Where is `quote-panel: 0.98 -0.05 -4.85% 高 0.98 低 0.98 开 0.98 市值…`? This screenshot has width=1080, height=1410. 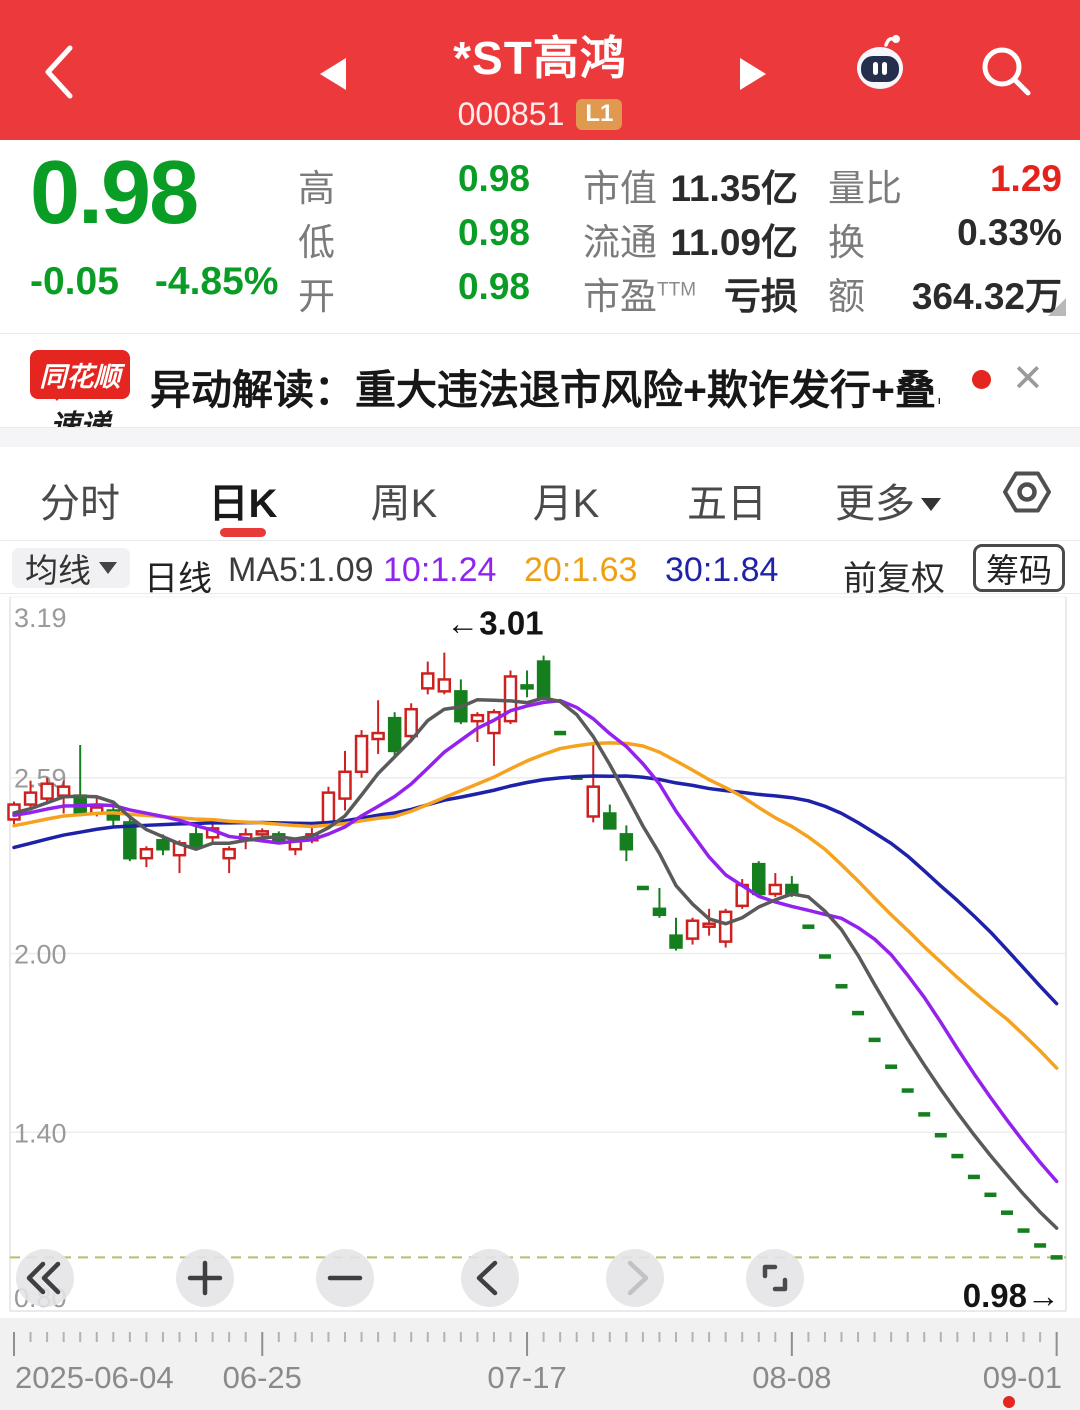
quote-panel: 0.98 -0.05 -4.85% 高 0.98 低 0.98 开 0.98 市值… is located at coordinates (540, 236).